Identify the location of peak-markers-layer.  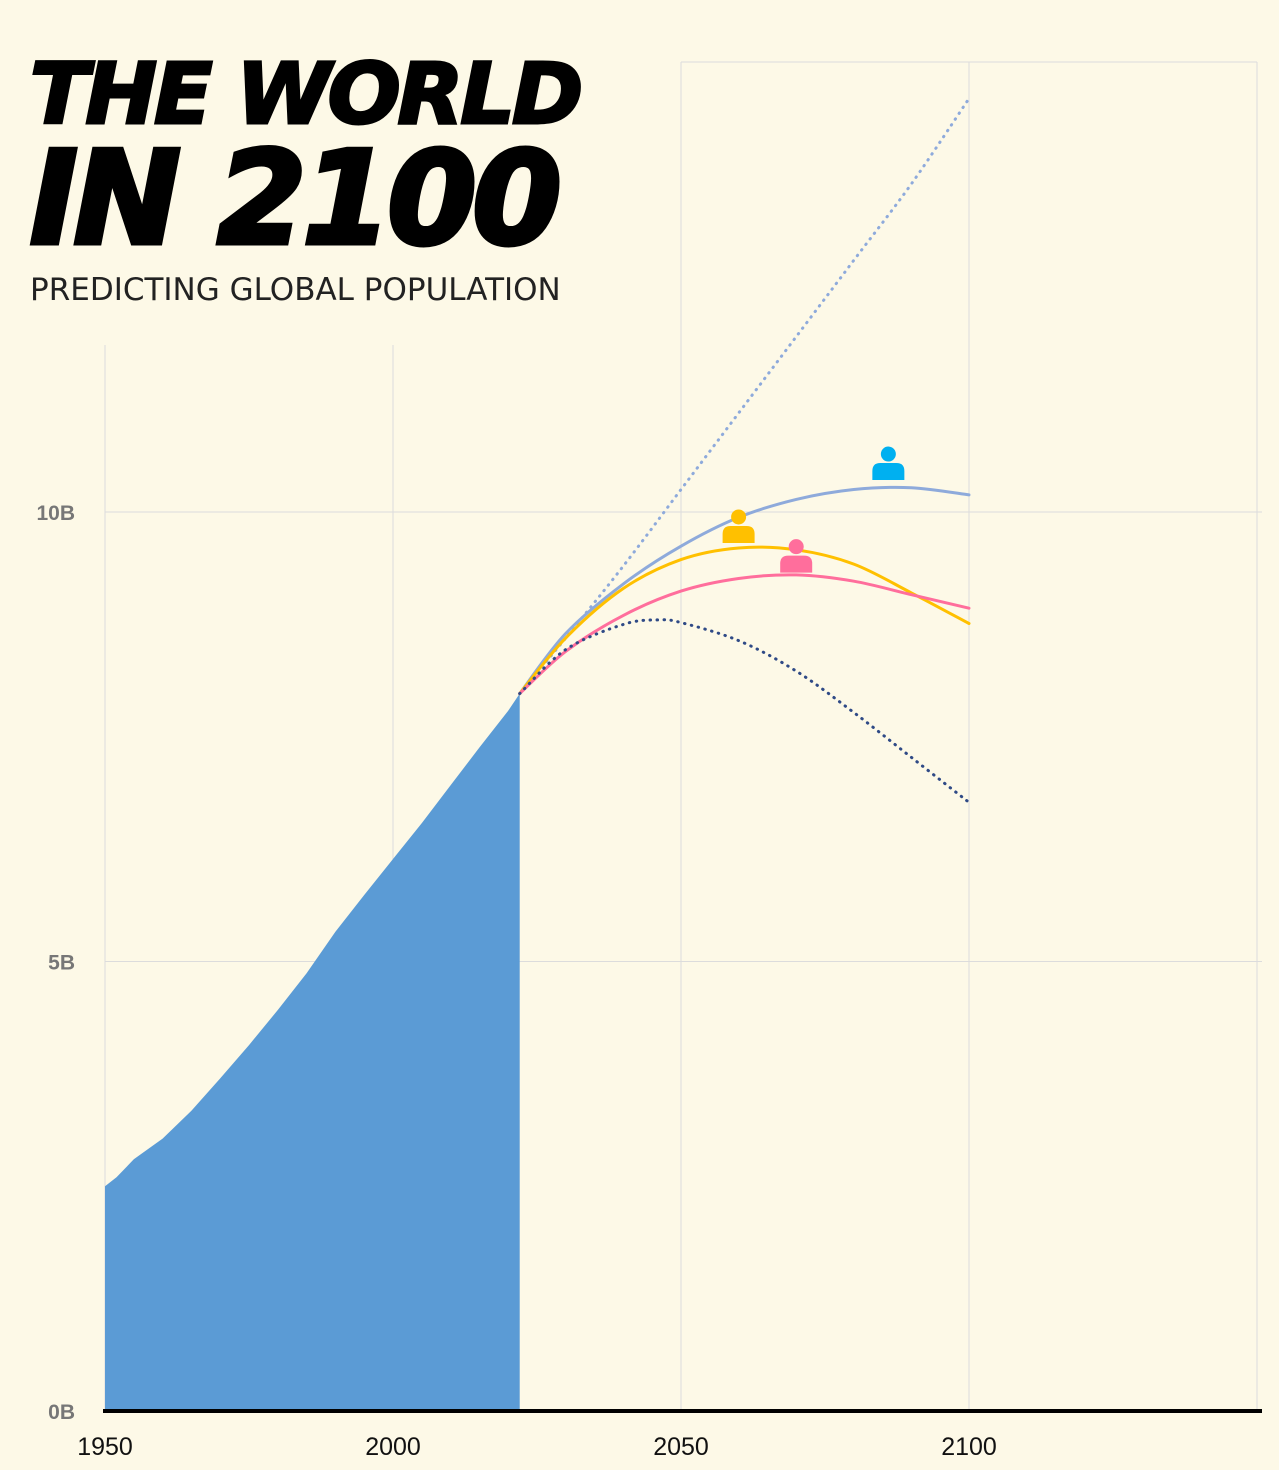
(813, 509).